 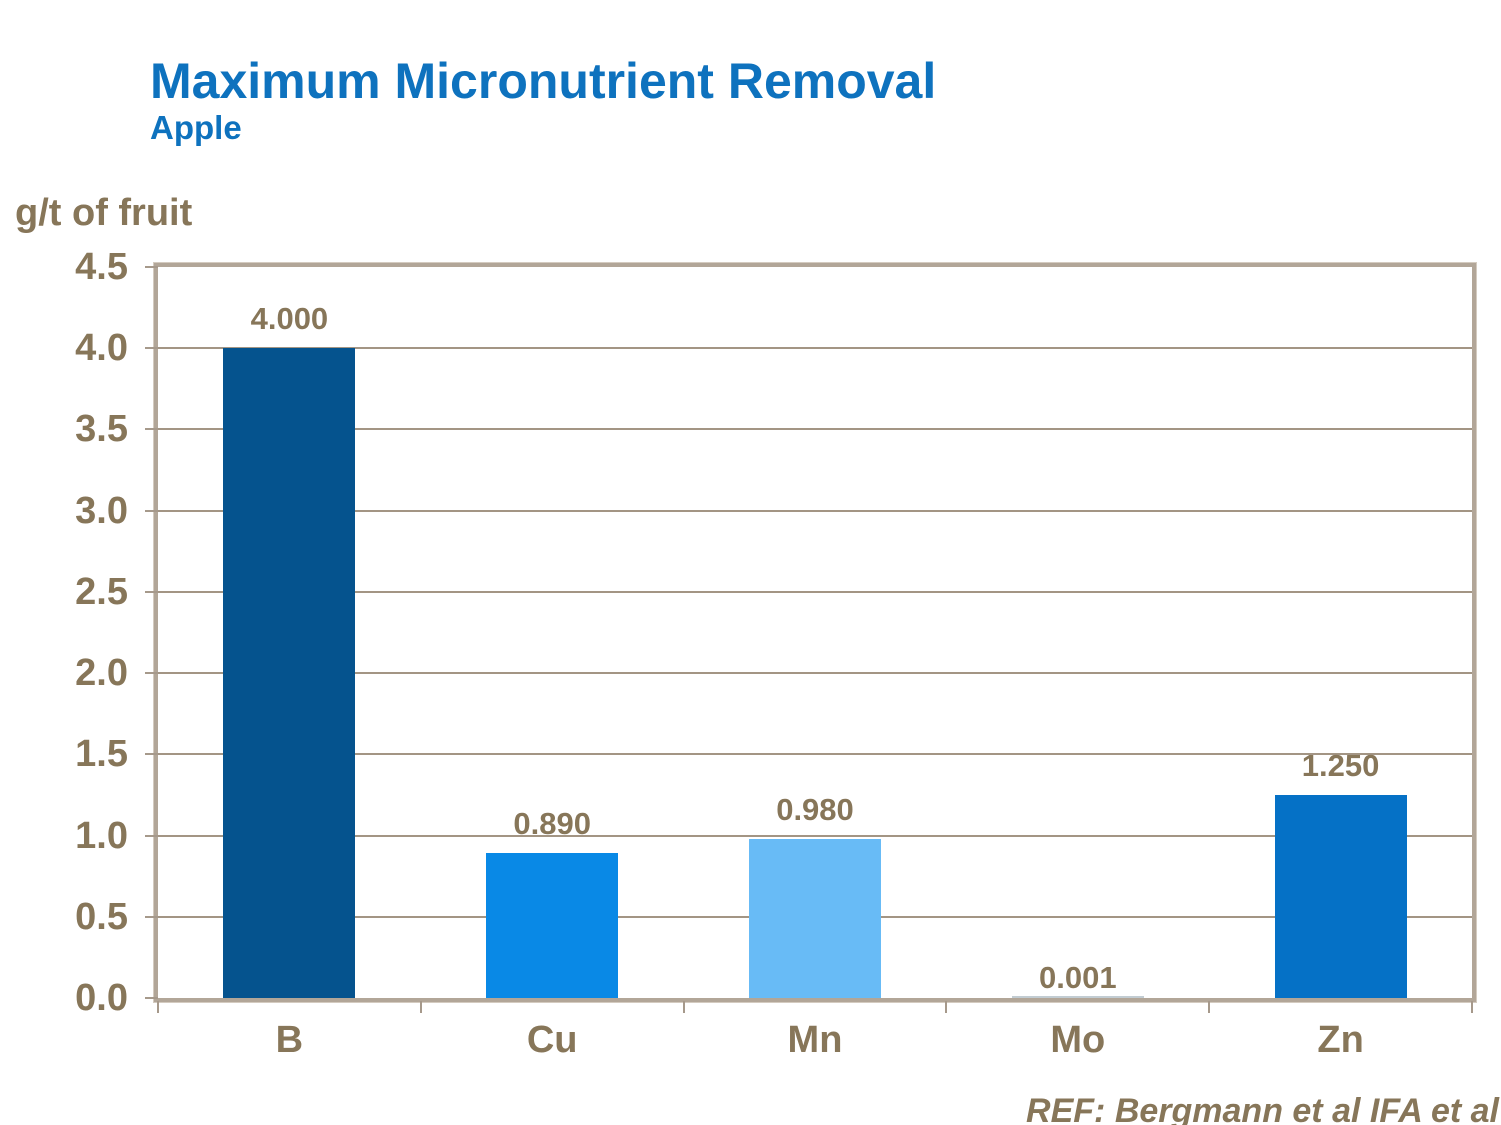 What do you see at coordinates (552, 824) in the screenshot?
I see `bar-value-label-Cu: 0.890` at bounding box center [552, 824].